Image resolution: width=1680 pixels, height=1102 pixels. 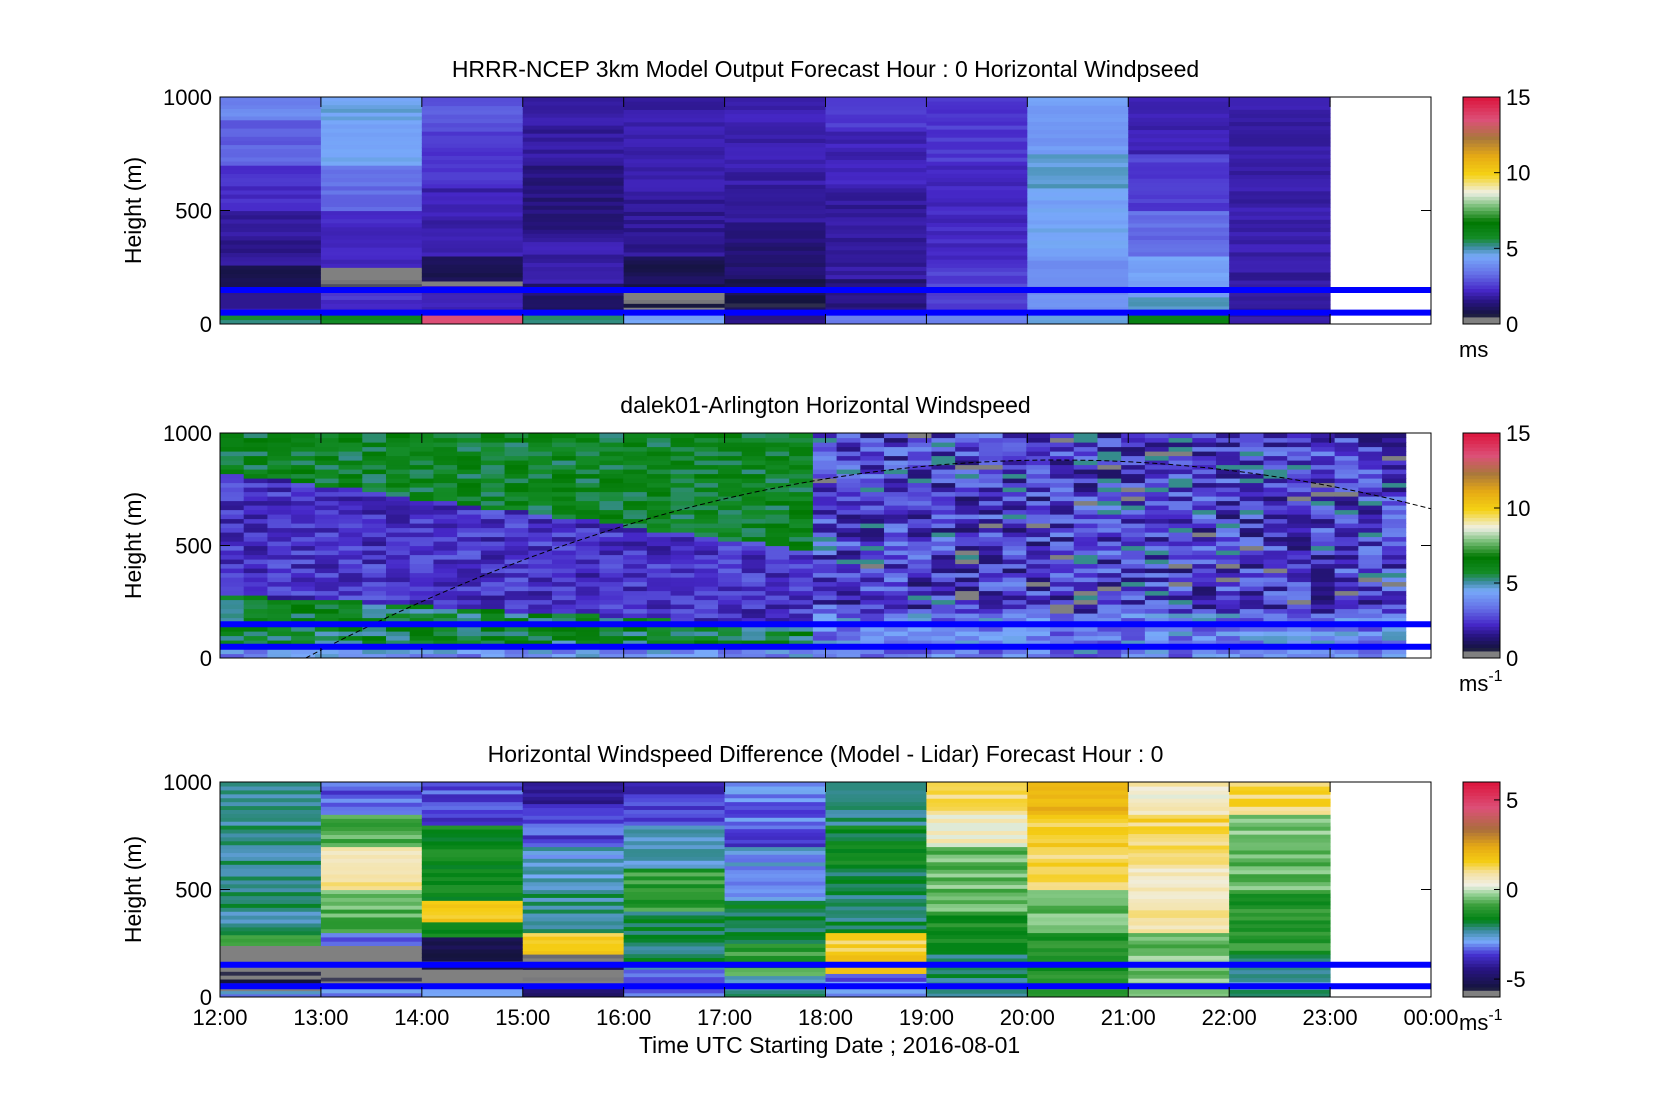 I want to click on colorbar-tick-label: -5, so click(x=1516, y=979).